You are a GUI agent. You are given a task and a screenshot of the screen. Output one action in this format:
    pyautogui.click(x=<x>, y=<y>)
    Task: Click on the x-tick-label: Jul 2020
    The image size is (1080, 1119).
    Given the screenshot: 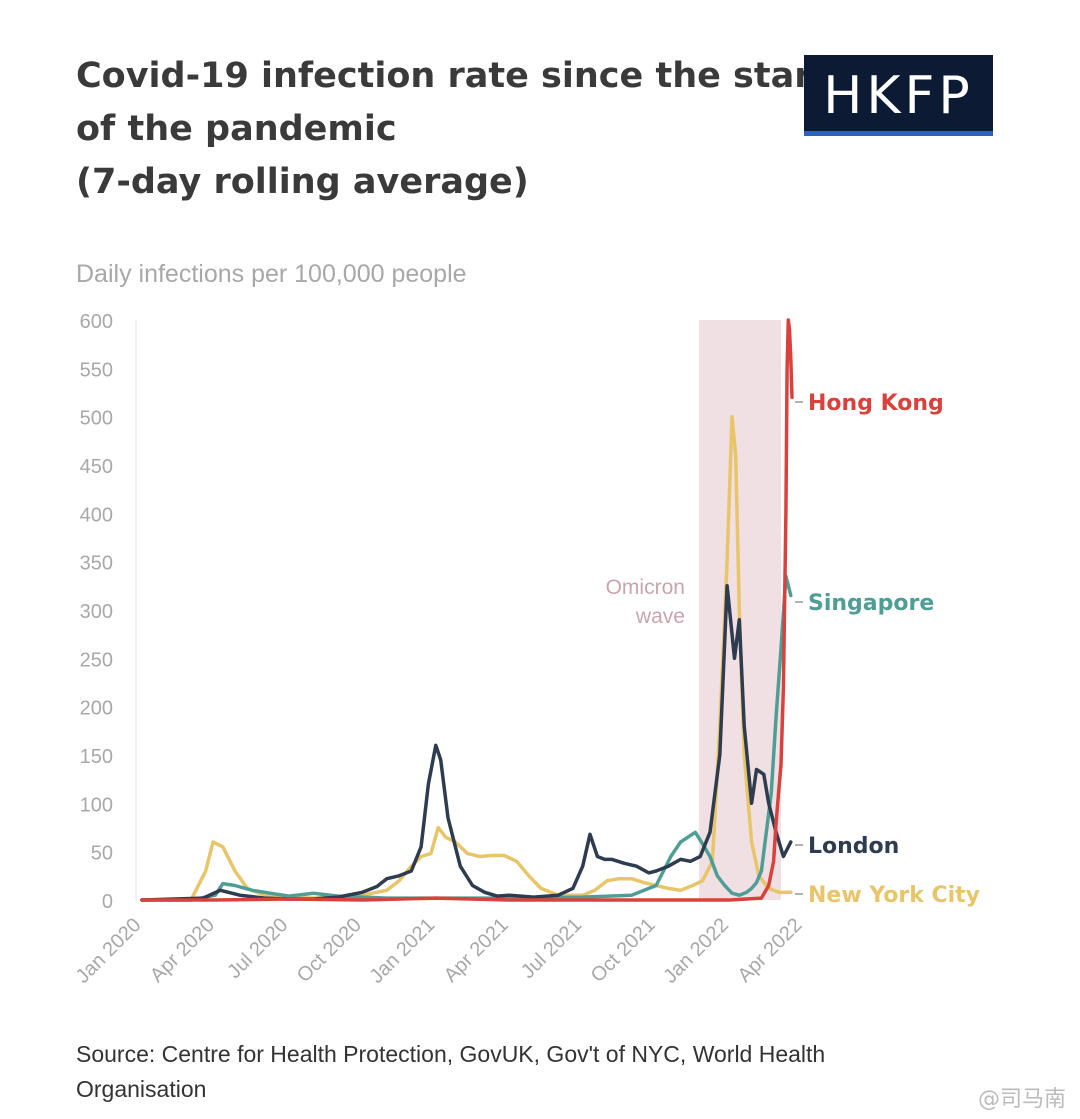 What is the action you would take?
    pyautogui.click(x=257, y=948)
    